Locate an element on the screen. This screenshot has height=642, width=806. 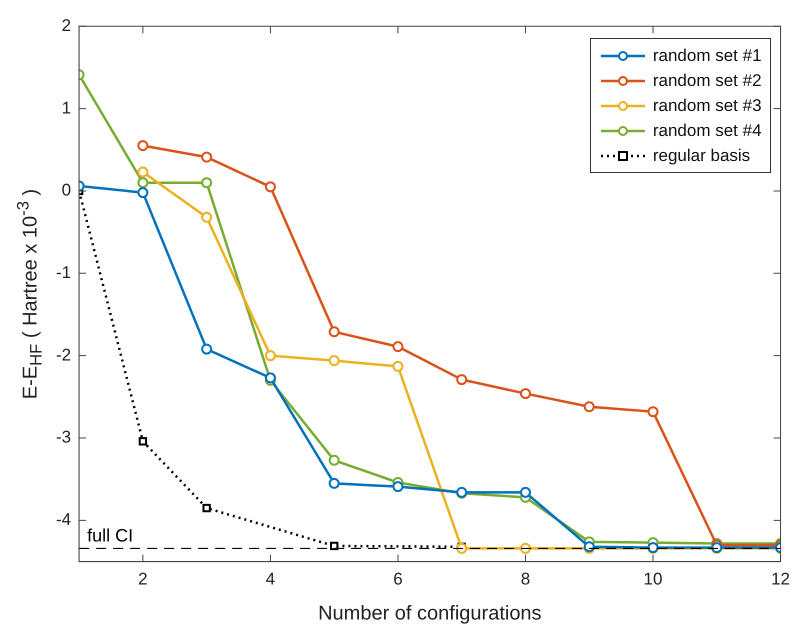
y-tick-label: -4 is located at coordinates (64, 520).